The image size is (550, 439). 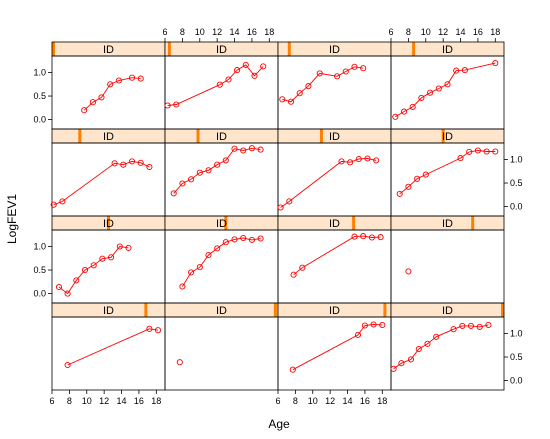 I want to click on x-tick-label: 12, so click(x=330, y=401).